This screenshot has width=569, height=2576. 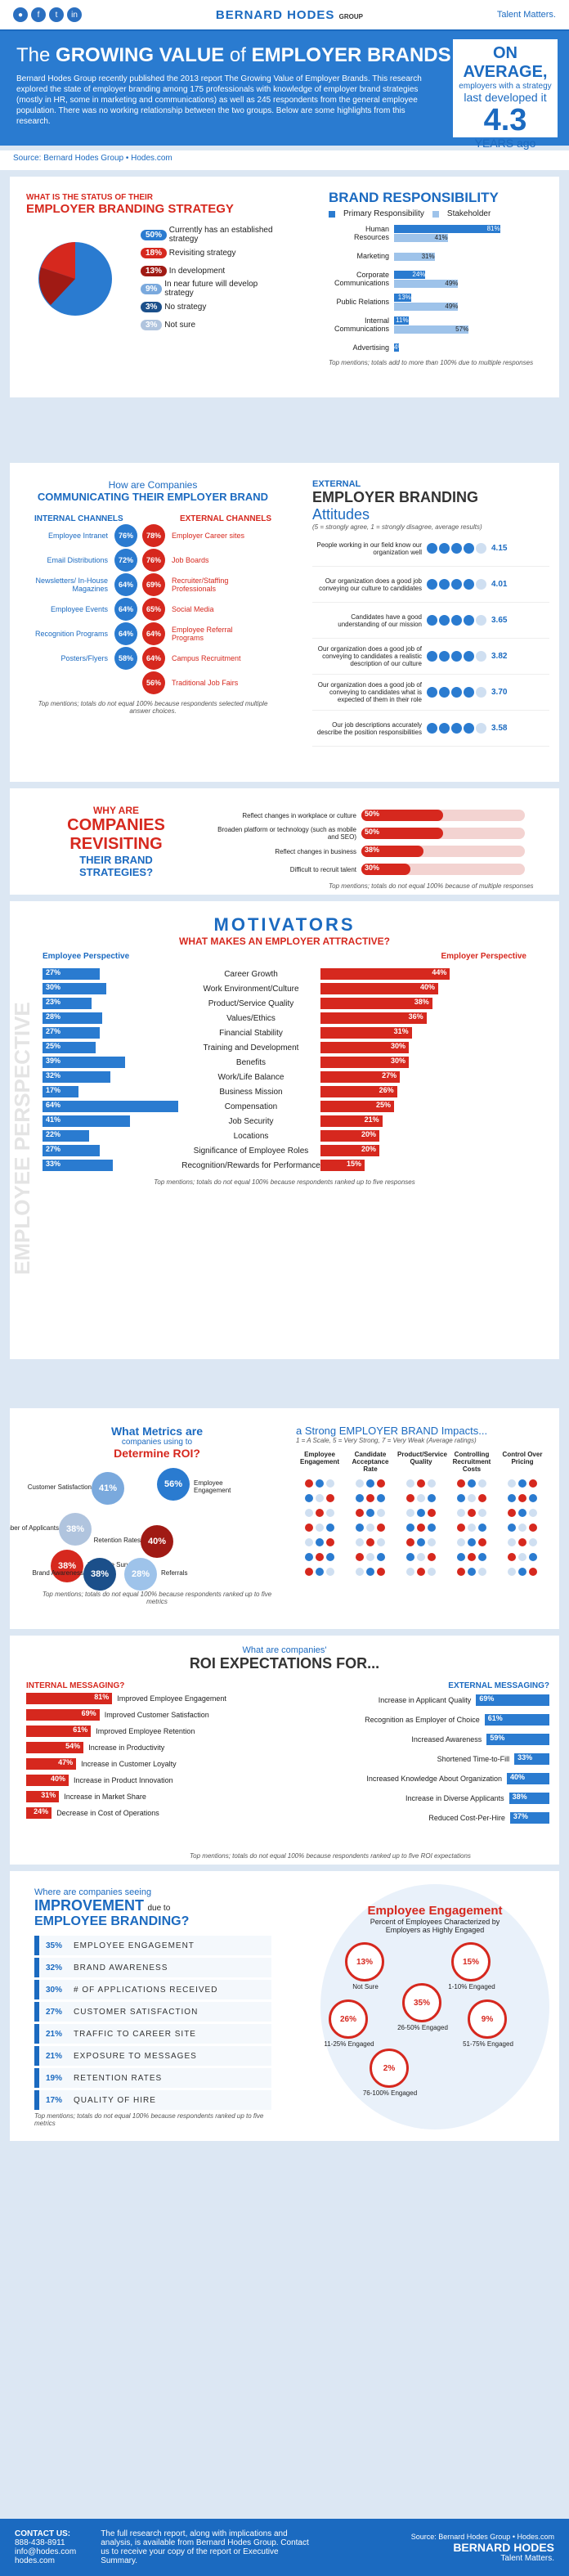 I want to click on motivator-row: 39% Benefits 30%, so click(x=301, y=1062).